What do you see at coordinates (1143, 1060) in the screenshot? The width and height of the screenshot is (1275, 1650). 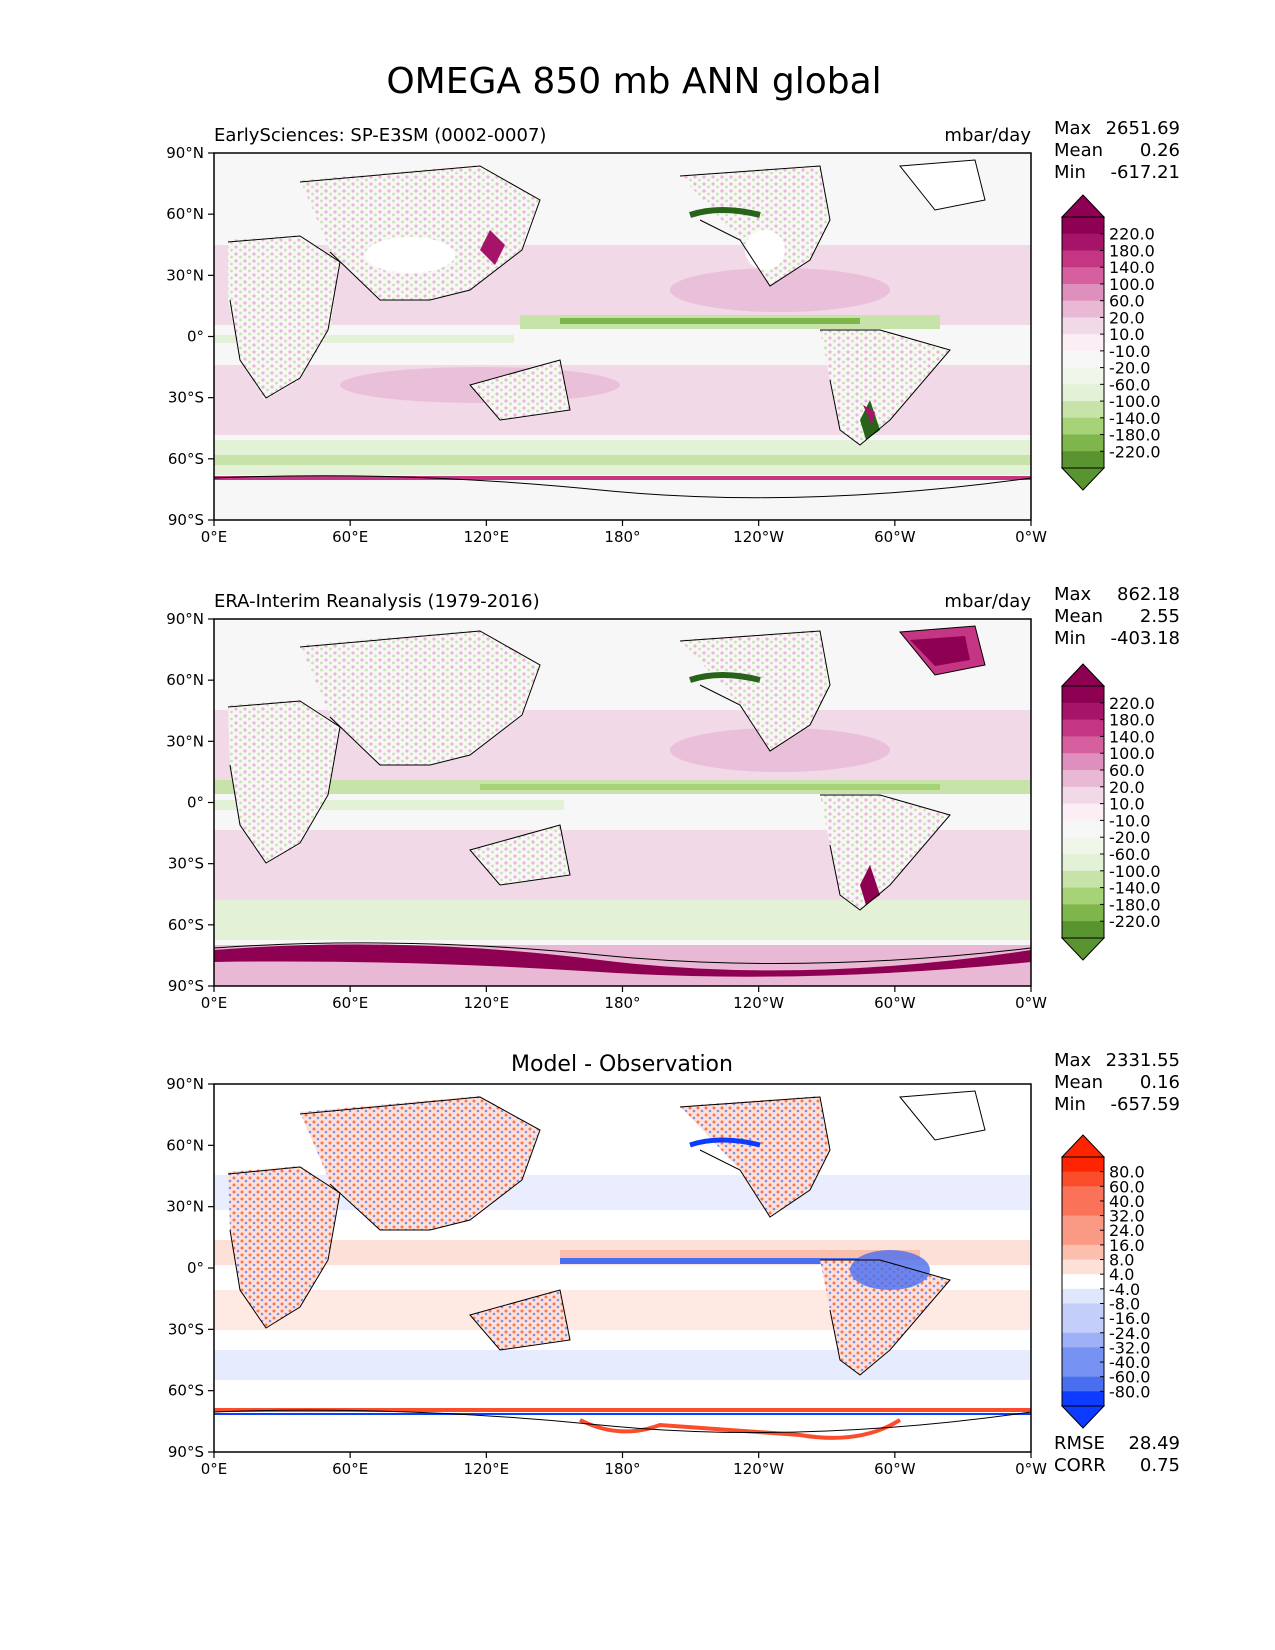 I see `stat-max-value: 2331.55` at bounding box center [1143, 1060].